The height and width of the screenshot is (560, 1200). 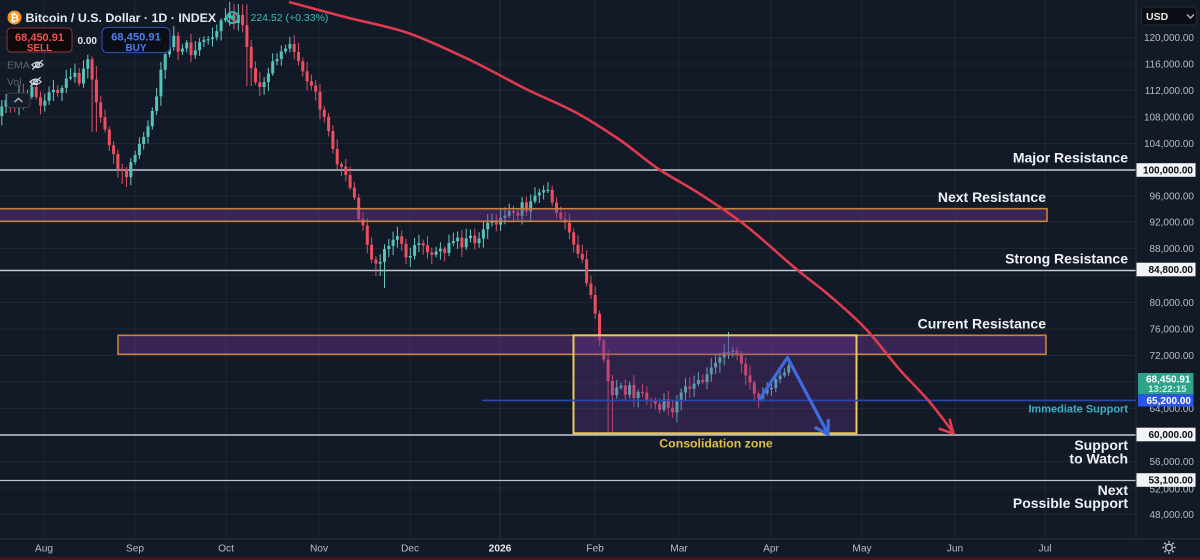 What do you see at coordinates (1098, 459) in the screenshot?
I see `svg-text: to Watch` at bounding box center [1098, 459].